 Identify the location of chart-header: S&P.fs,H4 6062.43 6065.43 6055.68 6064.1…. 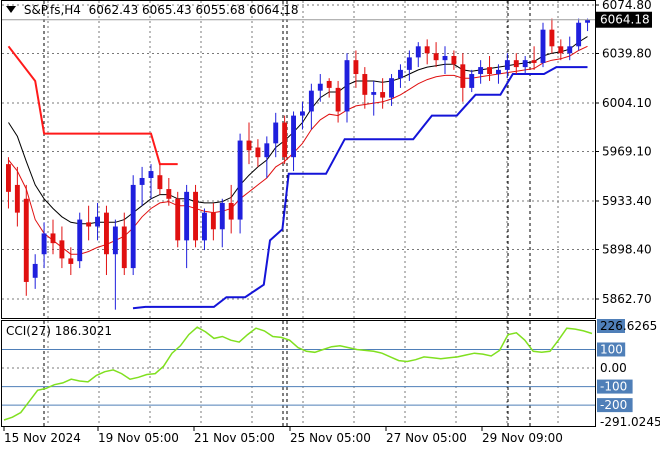
(152, 10).